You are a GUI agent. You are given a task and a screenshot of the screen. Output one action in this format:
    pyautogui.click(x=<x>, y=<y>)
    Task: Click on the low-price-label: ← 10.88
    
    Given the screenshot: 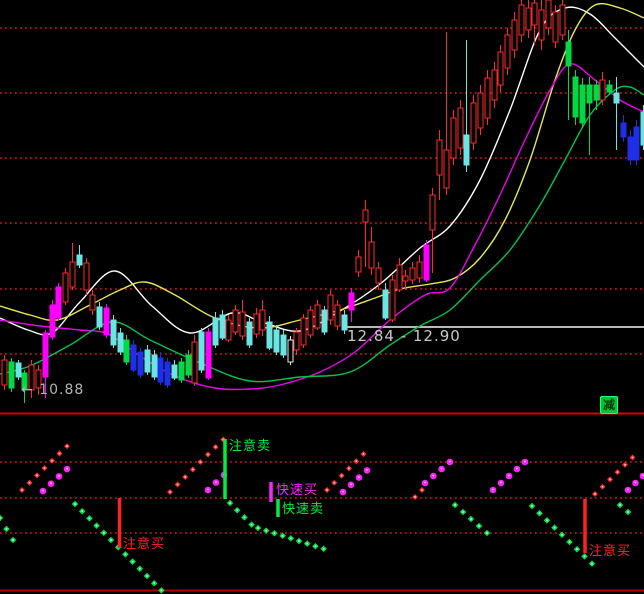 What is the action you would take?
    pyautogui.click(x=53, y=390)
    